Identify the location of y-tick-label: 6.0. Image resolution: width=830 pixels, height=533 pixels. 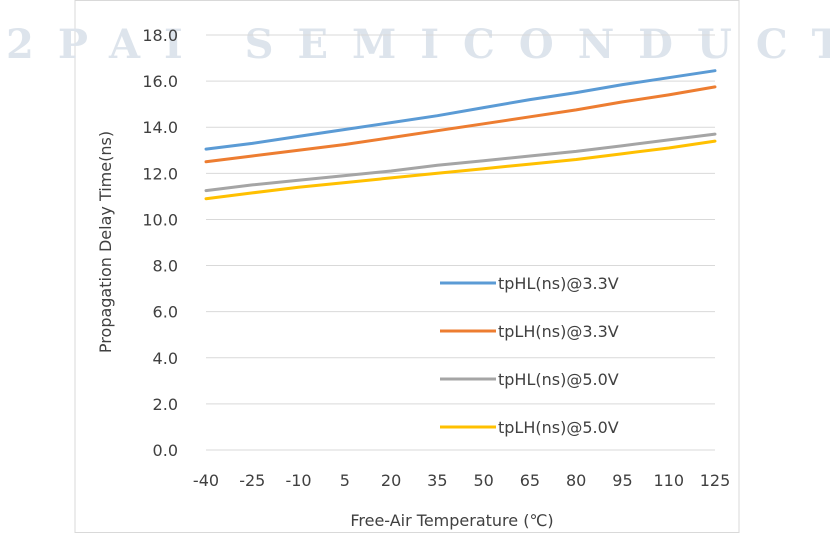
(165, 312).